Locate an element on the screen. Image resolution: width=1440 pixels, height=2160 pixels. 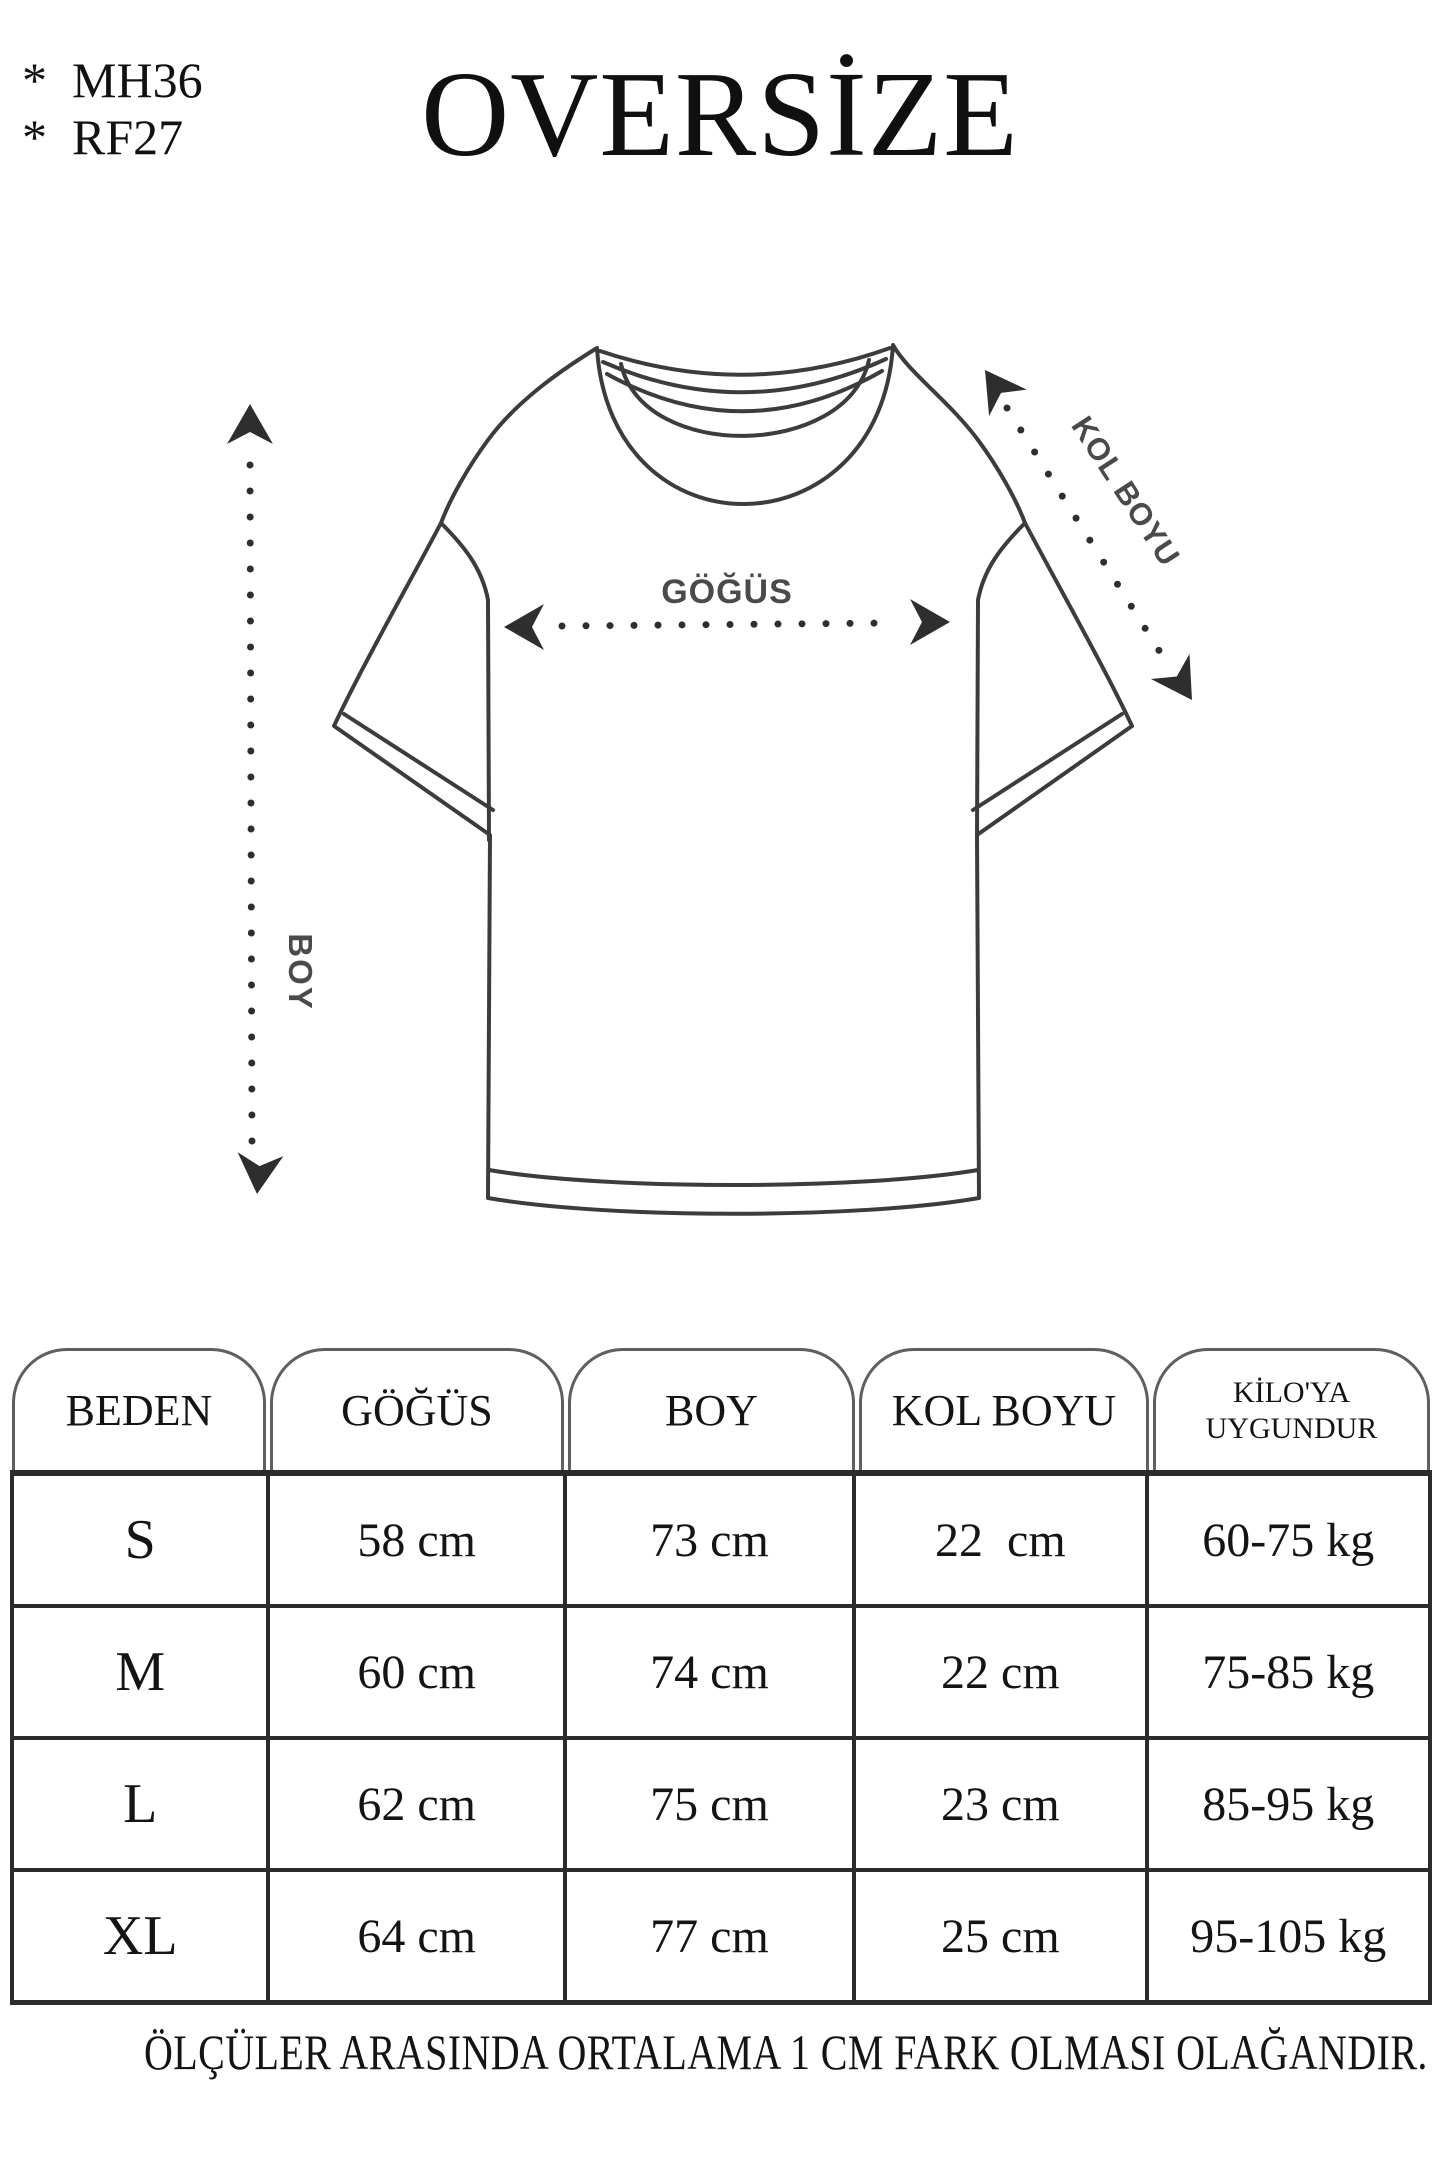
cell-size-xl: XL is located at coordinates (142, 1936).